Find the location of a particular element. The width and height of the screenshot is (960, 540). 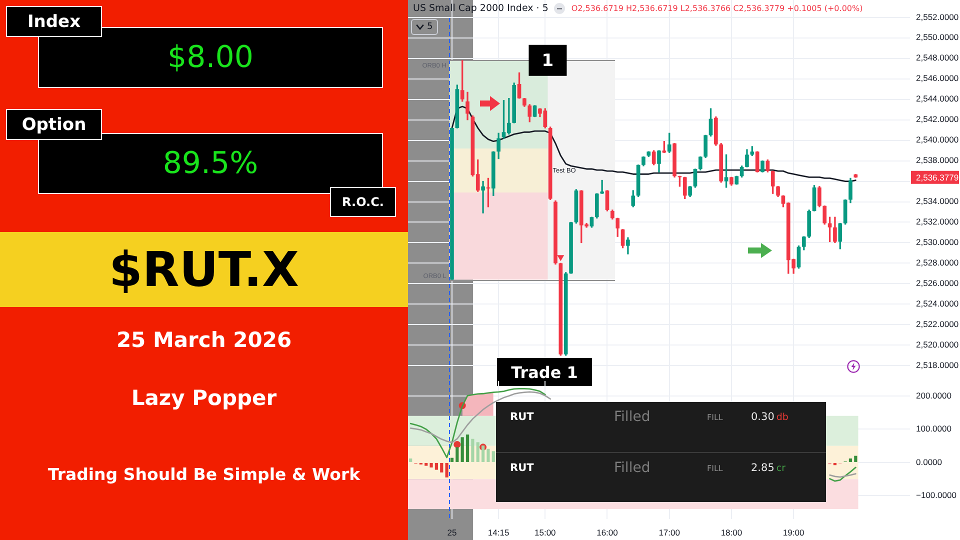

text: Lazy Popper is located at coordinates (204, 398).